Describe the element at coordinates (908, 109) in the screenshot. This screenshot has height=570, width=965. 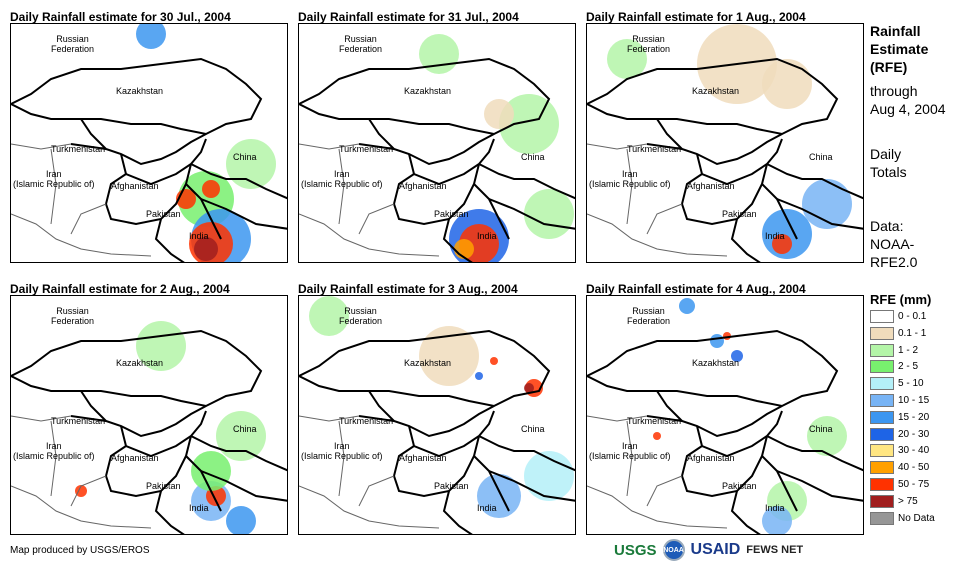
I see `side-date-text: Aug 4, 2004` at that location.